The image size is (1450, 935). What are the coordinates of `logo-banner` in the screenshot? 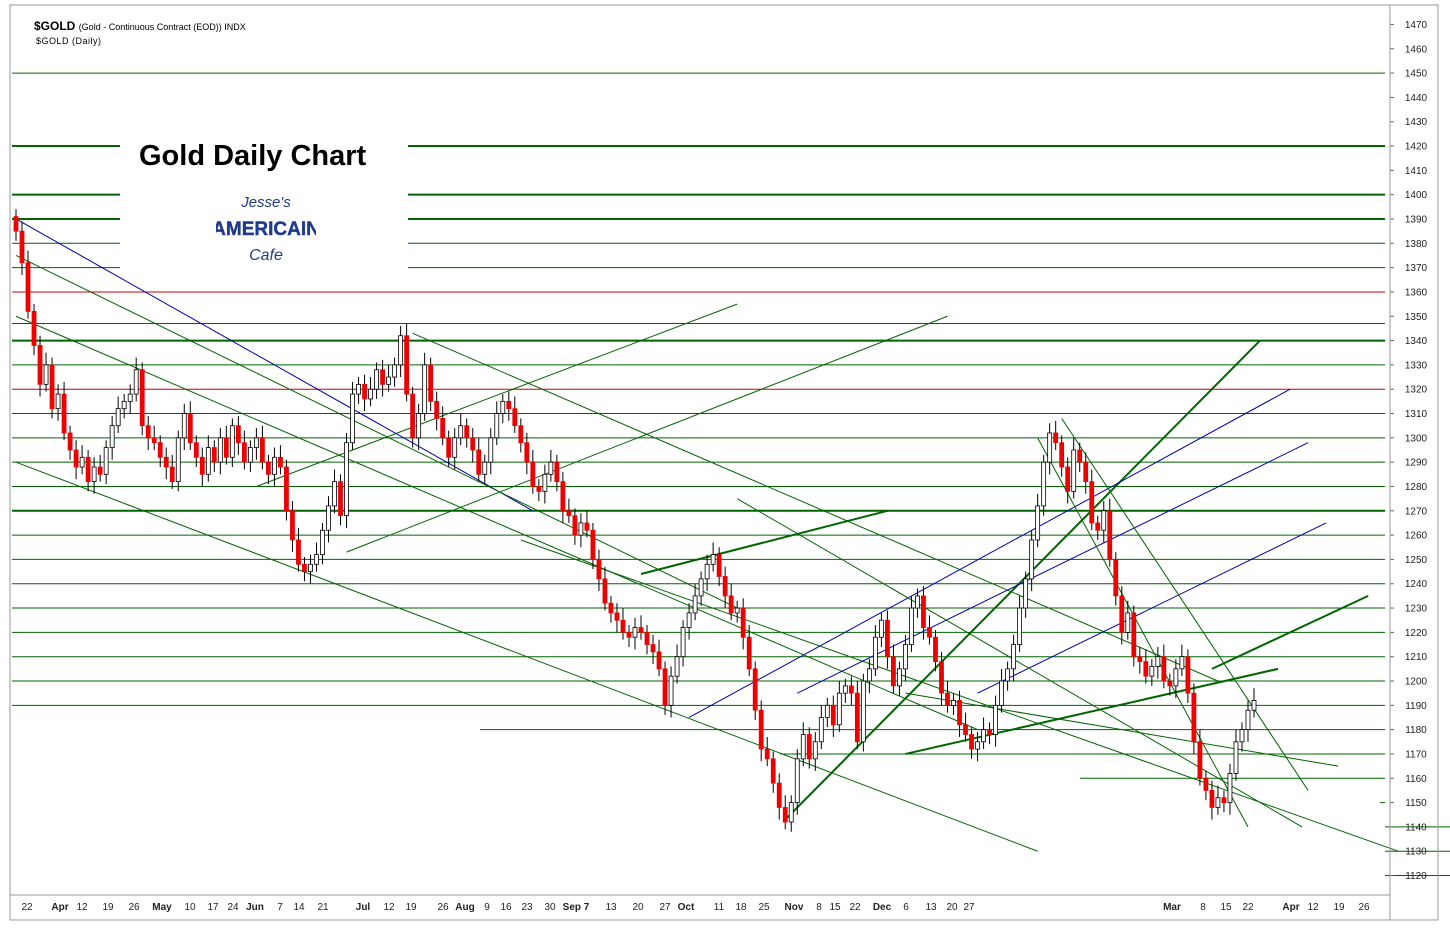 It's located at (266, 227).